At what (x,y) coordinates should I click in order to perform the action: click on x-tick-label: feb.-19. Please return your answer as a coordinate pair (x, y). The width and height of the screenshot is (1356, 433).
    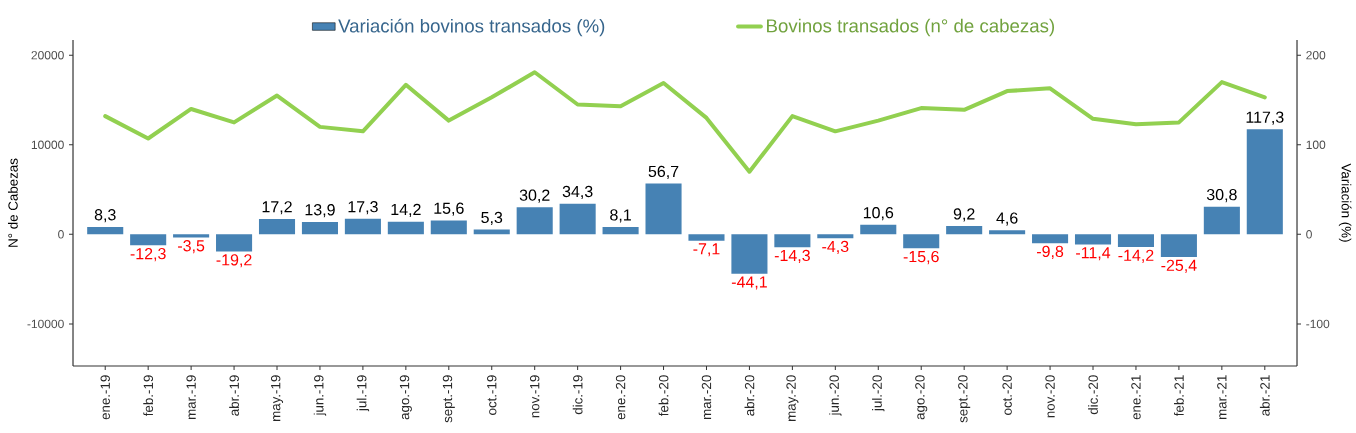
    Looking at the image, I should click on (148, 396).